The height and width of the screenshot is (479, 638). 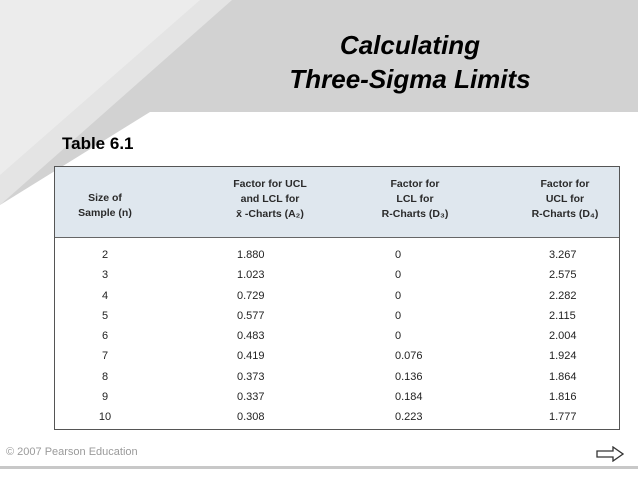 I want to click on title-line-1: Calculating, so click(x=410, y=45).